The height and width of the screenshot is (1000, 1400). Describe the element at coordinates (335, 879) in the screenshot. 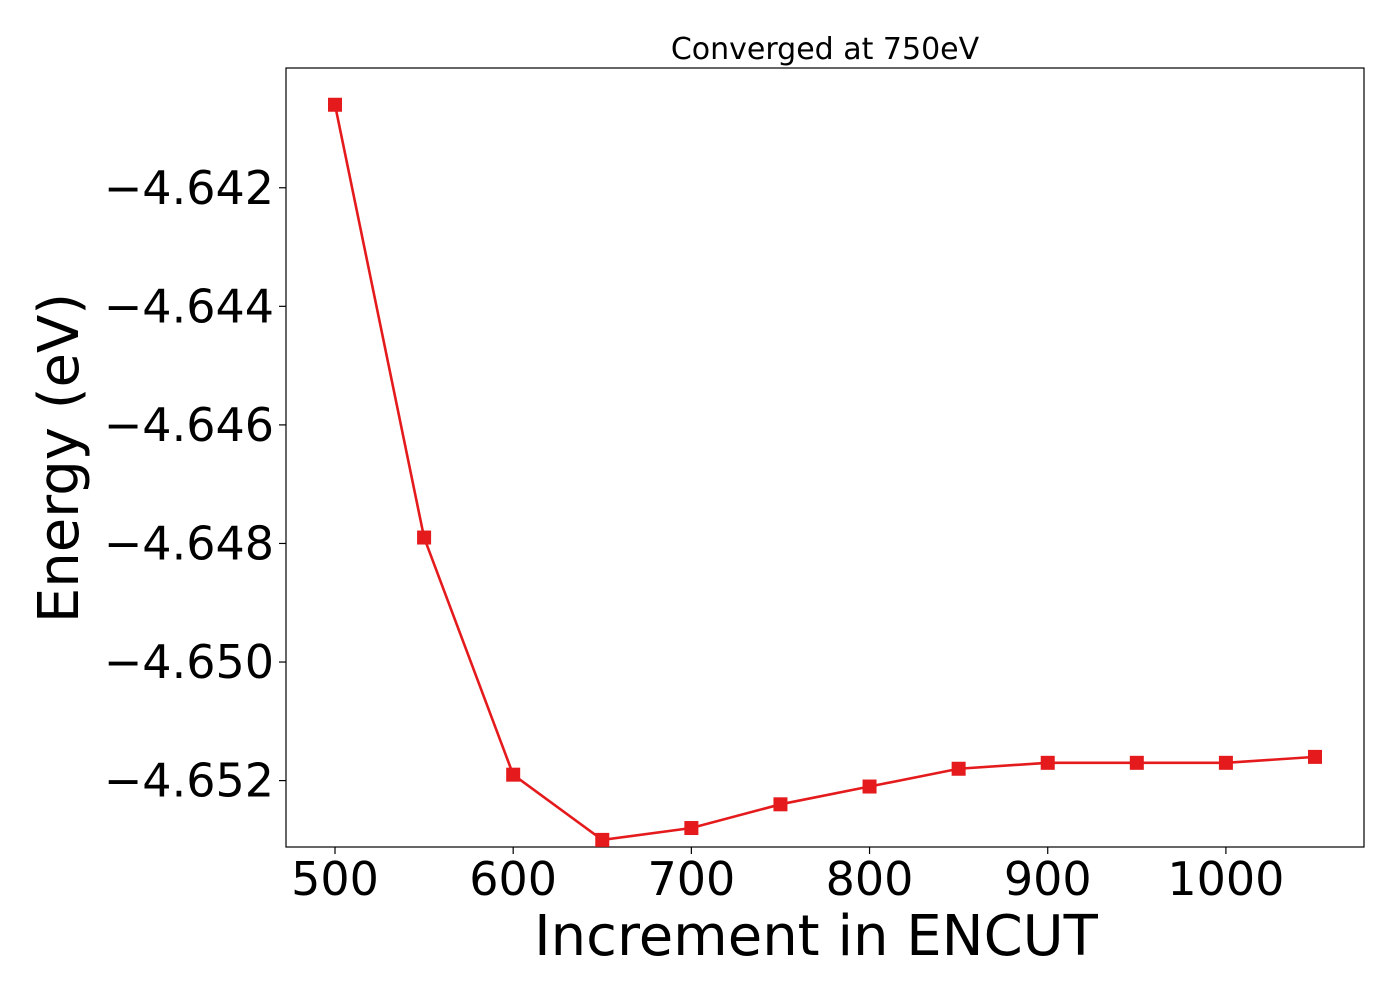

I see `x-tick-label: 500` at that location.